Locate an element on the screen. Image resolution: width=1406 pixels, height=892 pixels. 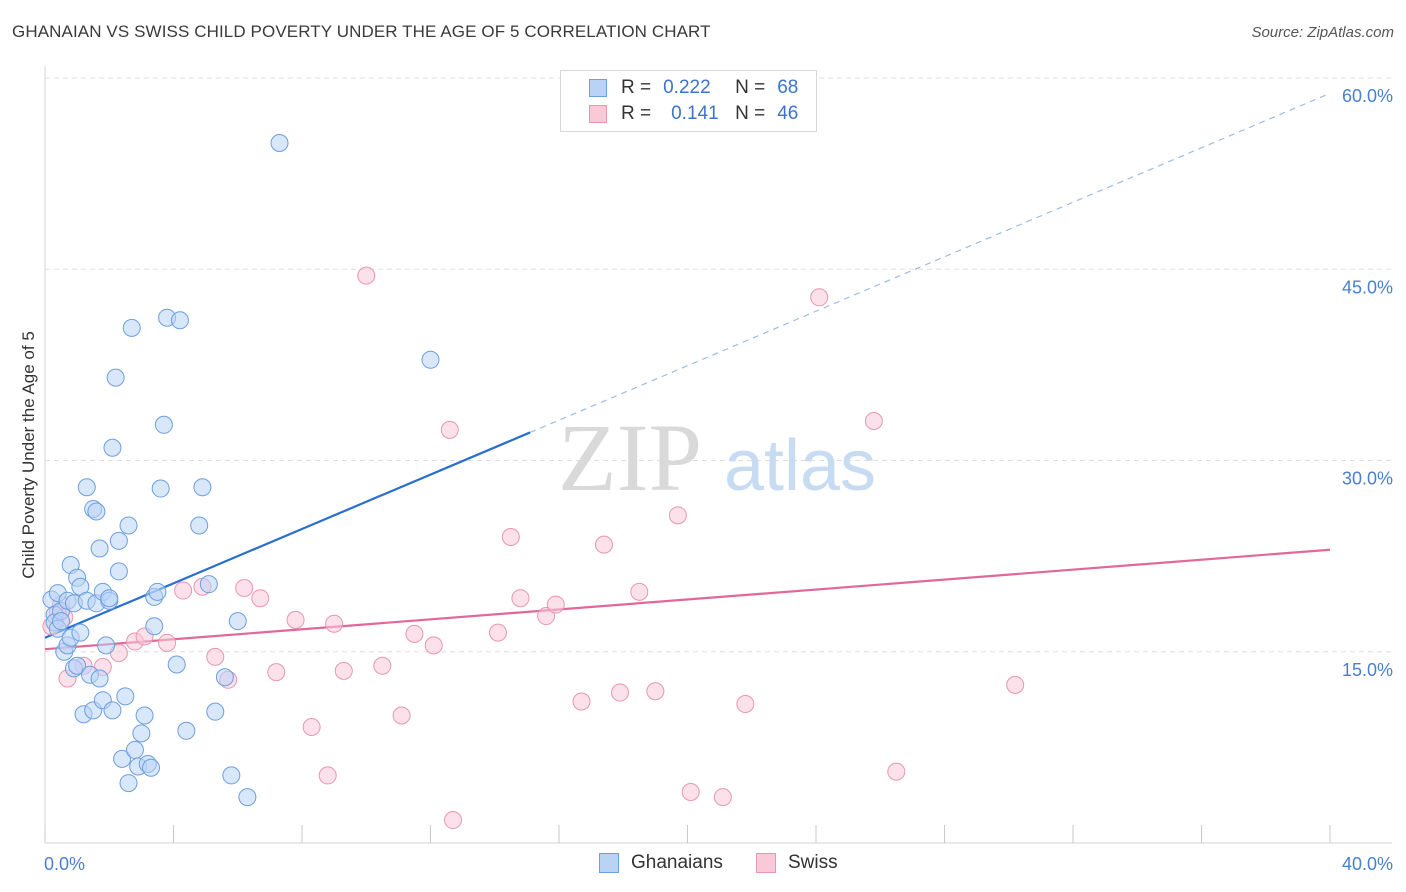
bottom-legend-swiss: Swiss is located at coordinates (797, 863).